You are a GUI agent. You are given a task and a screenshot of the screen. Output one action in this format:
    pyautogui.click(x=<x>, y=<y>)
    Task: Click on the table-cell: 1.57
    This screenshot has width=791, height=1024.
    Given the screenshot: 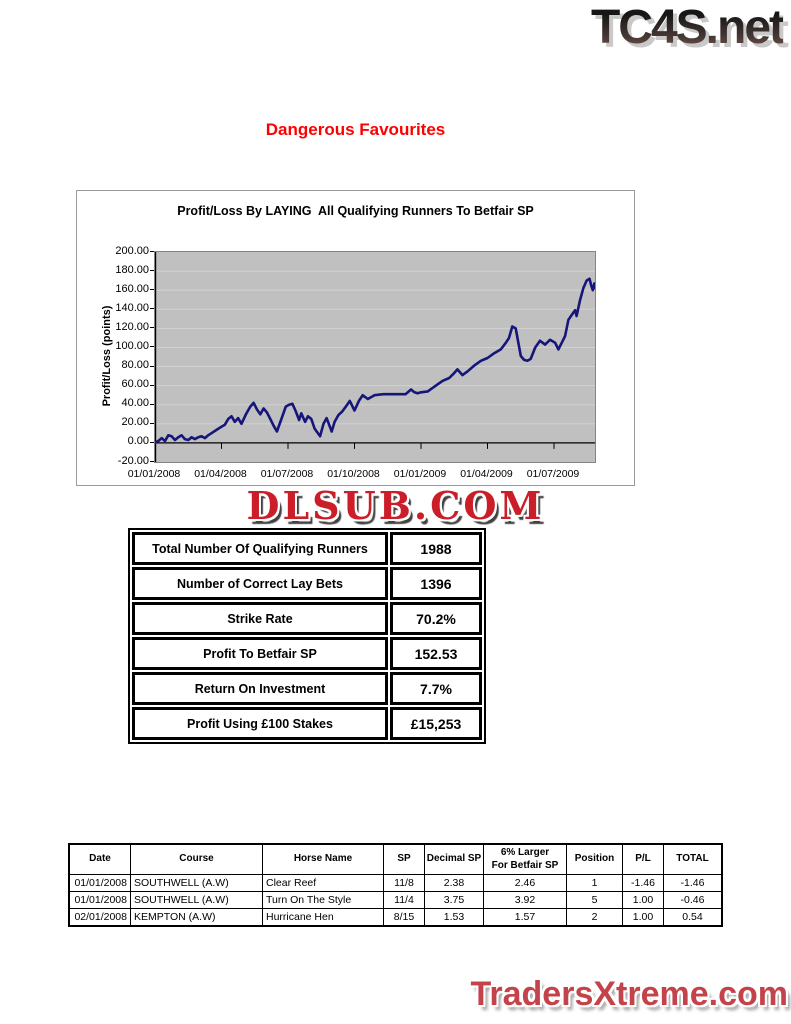 What is the action you would take?
    pyautogui.click(x=525, y=917)
    